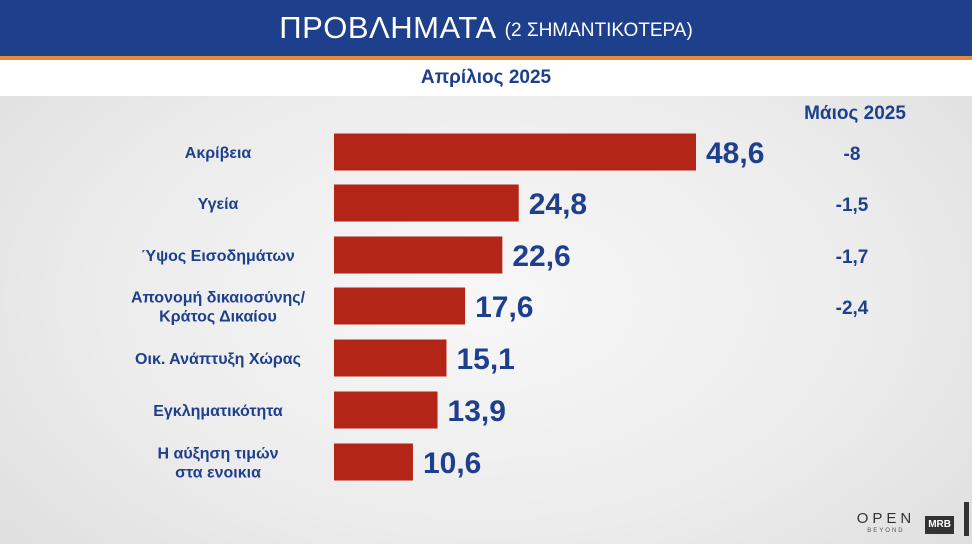 The height and width of the screenshot is (544, 972). I want to click on change-label: -8, so click(852, 154).